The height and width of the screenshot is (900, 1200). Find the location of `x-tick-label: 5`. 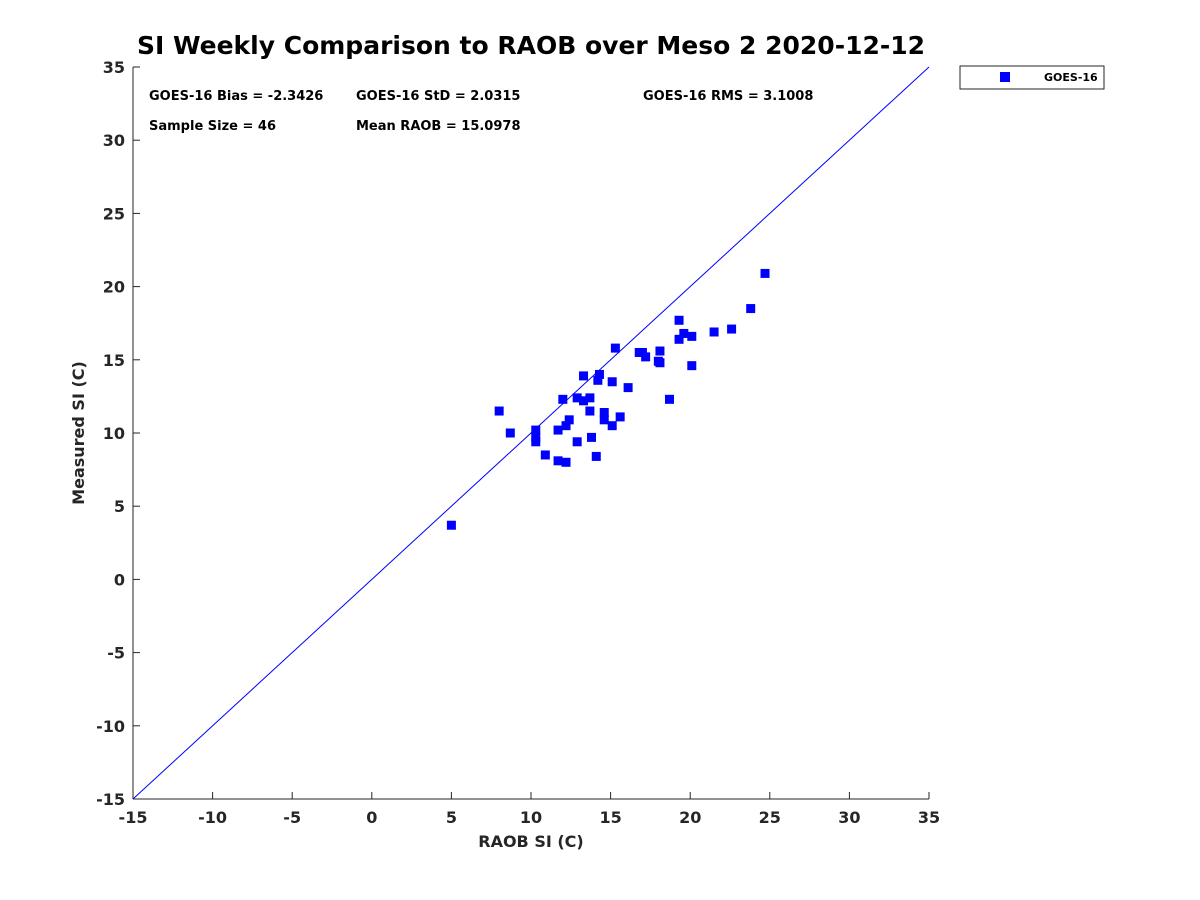

x-tick-label: 5 is located at coordinates (451, 817).